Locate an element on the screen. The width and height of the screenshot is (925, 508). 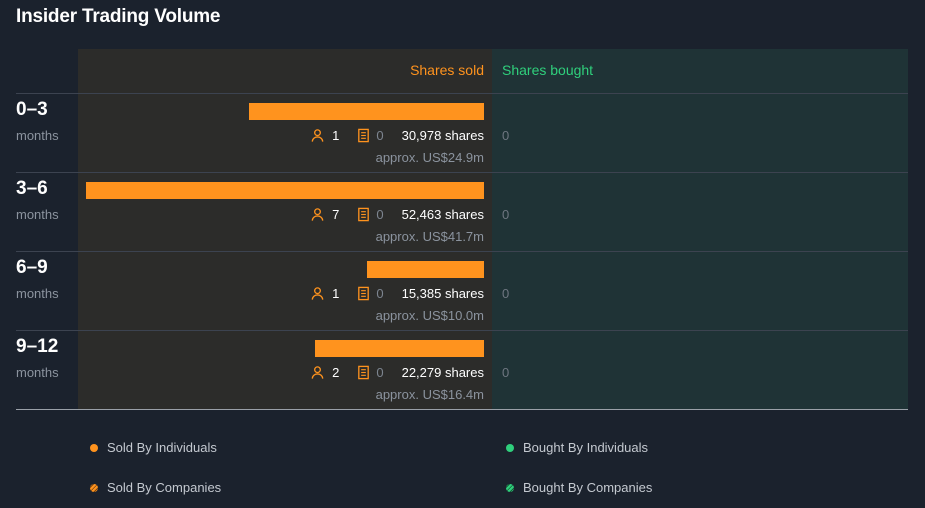
legend-bought-companies: Bought By Companies is located at coordinates (579, 487).